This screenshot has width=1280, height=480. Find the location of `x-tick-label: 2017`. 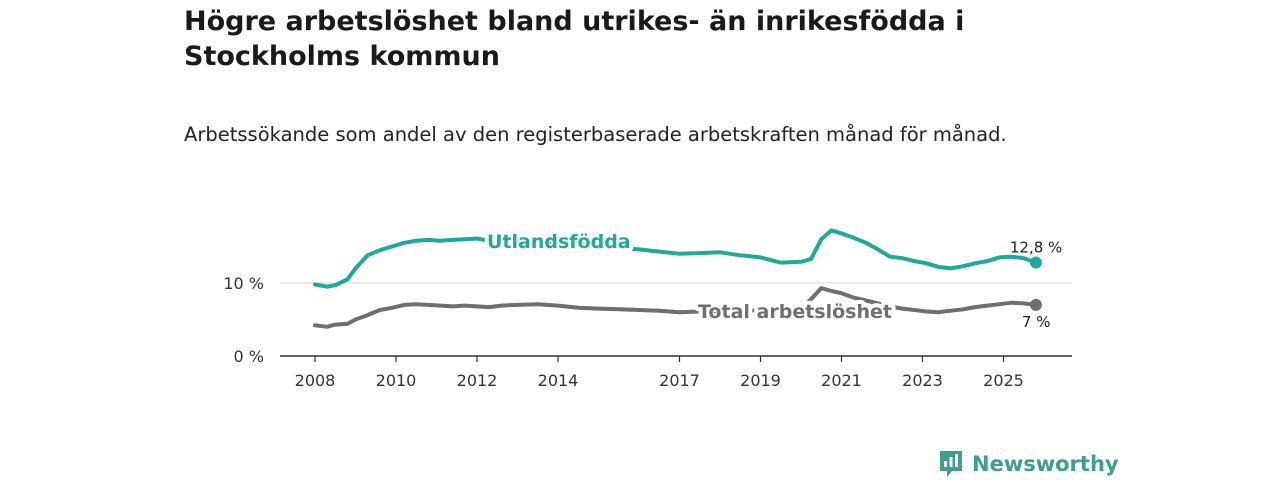

x-tick-label: 2017 is located at coordinates (679, 380).